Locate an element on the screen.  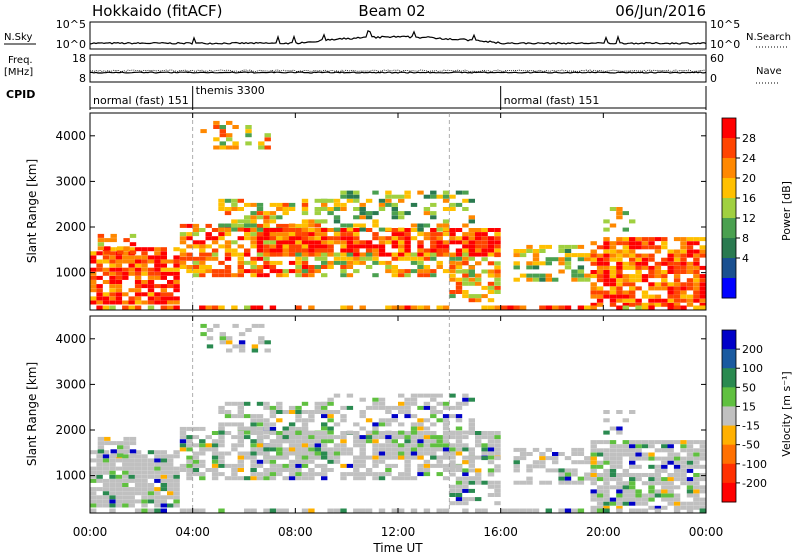
power-colorbar-swatch is located at coordinates (729, 188).